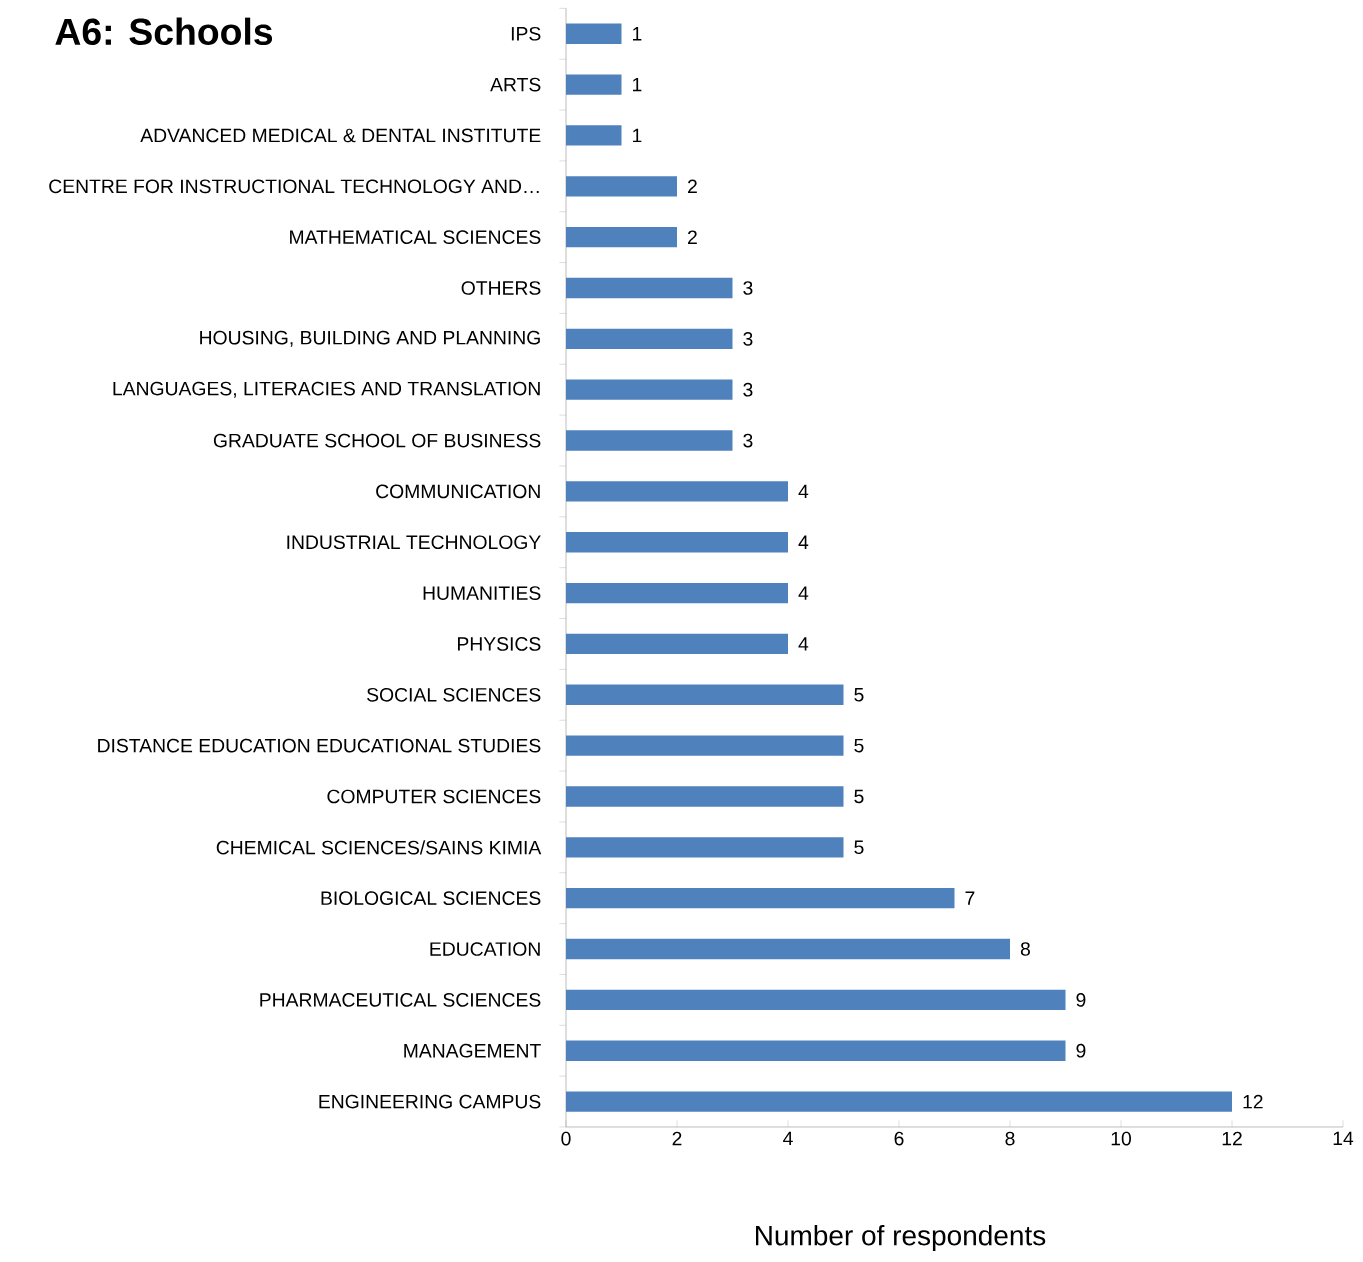  Describe the element at coordinates (377, 440) in the screenshot. I see `y-tick-label: GRADUATE SCHOOL OF BUSINESS` at that location.